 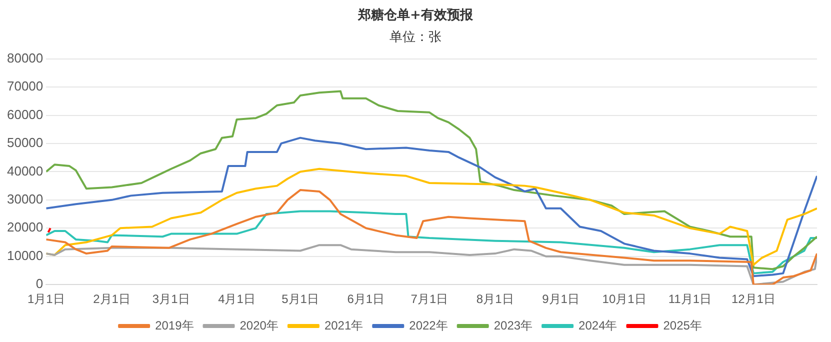 I want to click on legend-label: 2019年, so click(x=174, y=325).